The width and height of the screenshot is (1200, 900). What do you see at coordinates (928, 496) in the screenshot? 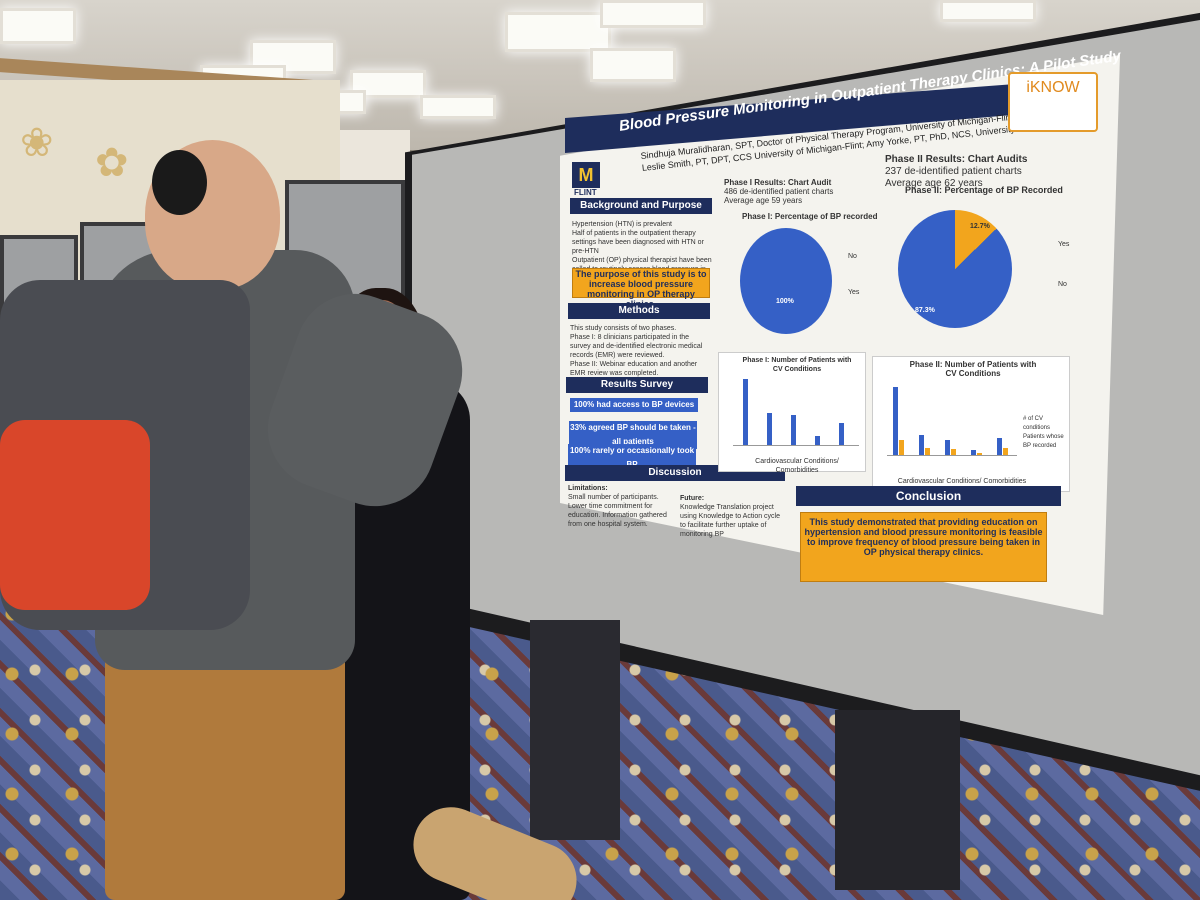
I see `conclusion-heading: Conclusion` at bounding box center [928, 496].